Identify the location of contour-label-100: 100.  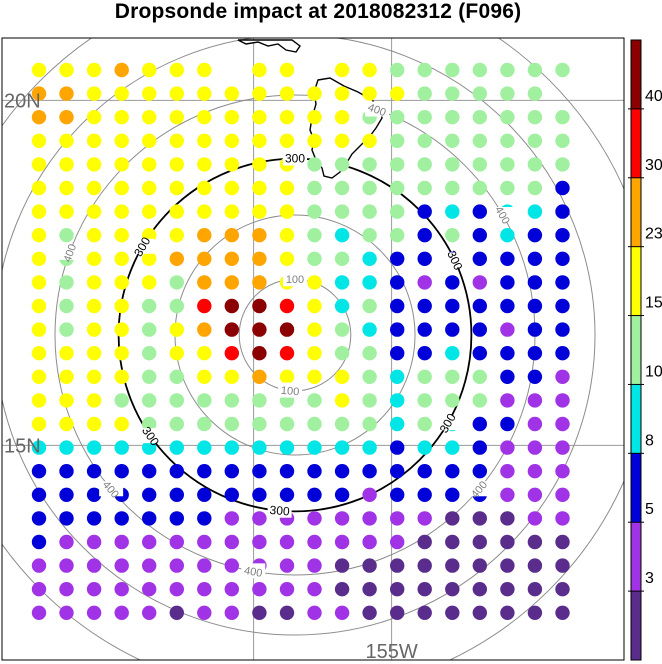
(295, 280).